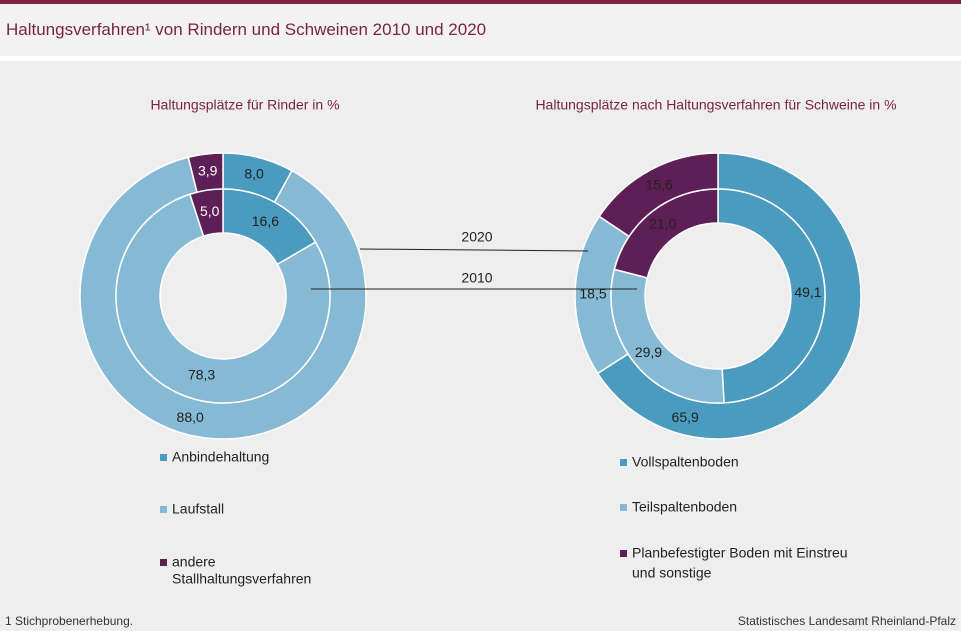 This screenshot has width=961, height=631. Describe the element at coordinates (220, 457) in the screenshot. I see `rinder-legend-label-1: Anbindehaltung` at that location.